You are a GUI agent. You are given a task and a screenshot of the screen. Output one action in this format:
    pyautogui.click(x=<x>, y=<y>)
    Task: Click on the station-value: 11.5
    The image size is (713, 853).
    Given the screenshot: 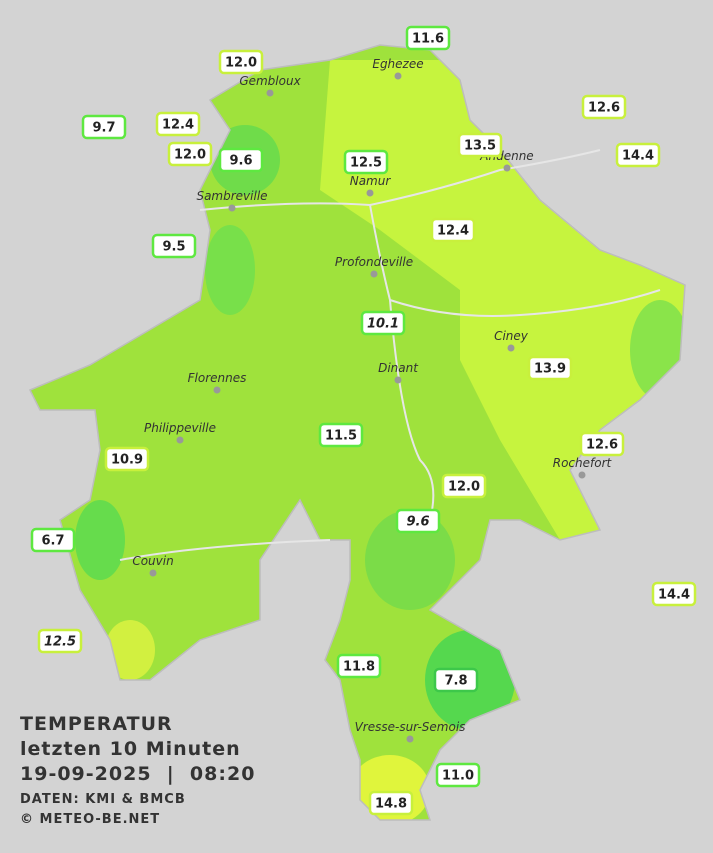 What is the action you would take?
    pyautogui.click(x=341, y=436)
    